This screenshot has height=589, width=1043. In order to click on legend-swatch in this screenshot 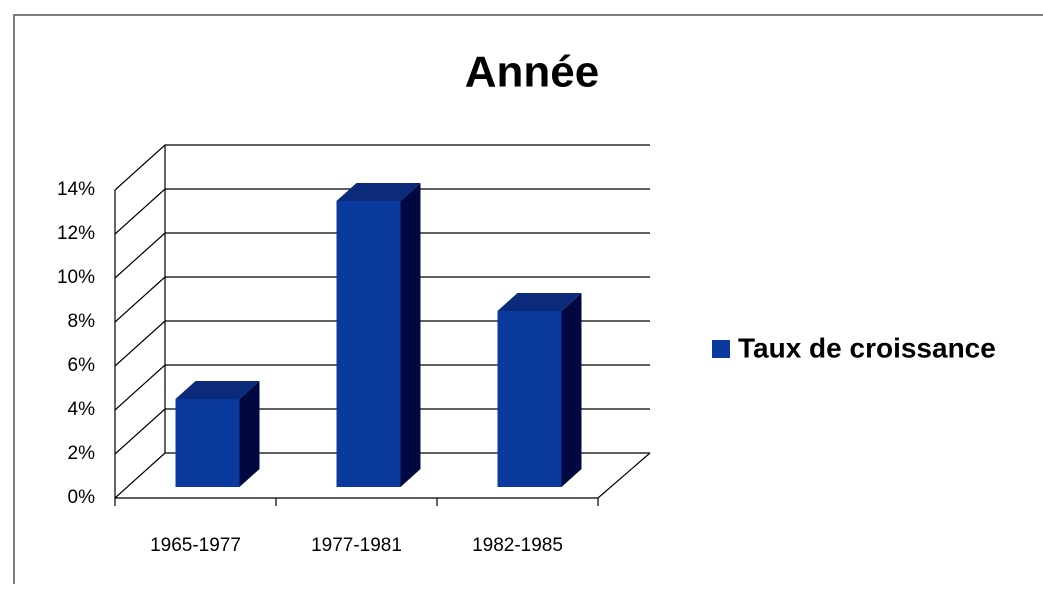, I will do `click(721, 349)`.